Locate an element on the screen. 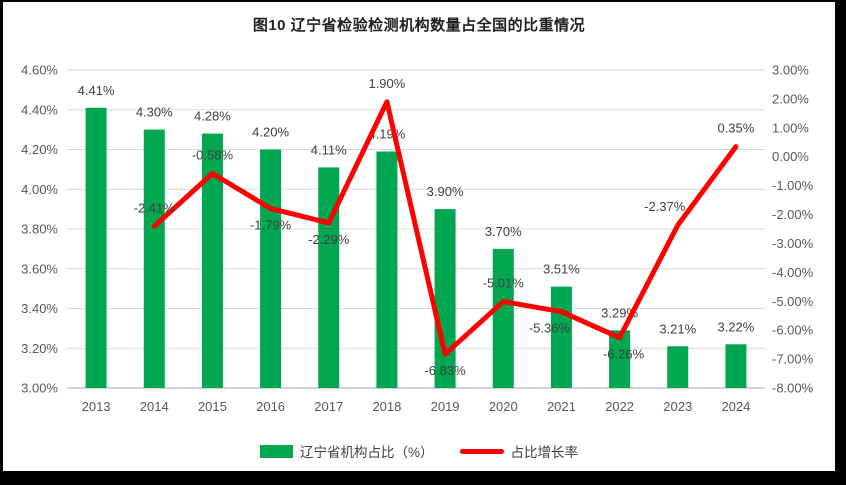  line-value-label: -2.41% is located at coordinates (155, 207).